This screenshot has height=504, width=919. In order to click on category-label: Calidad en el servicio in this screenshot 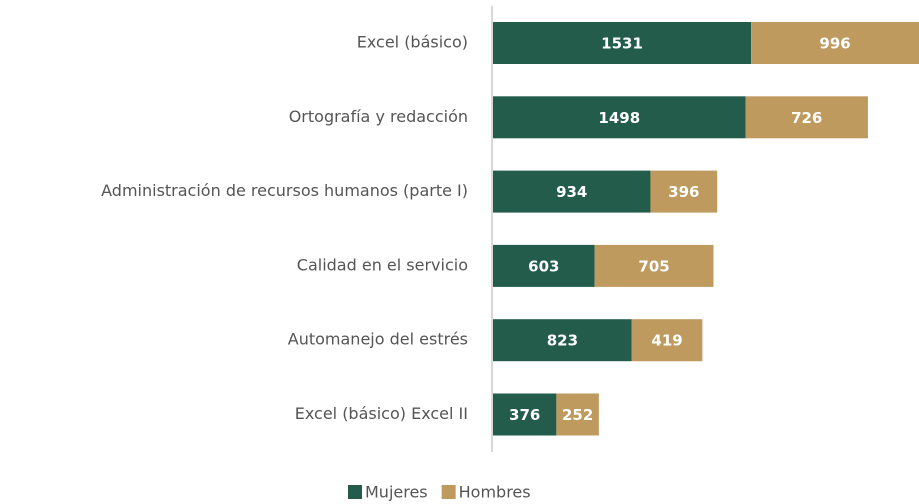, I will do `click(382, 264)`.